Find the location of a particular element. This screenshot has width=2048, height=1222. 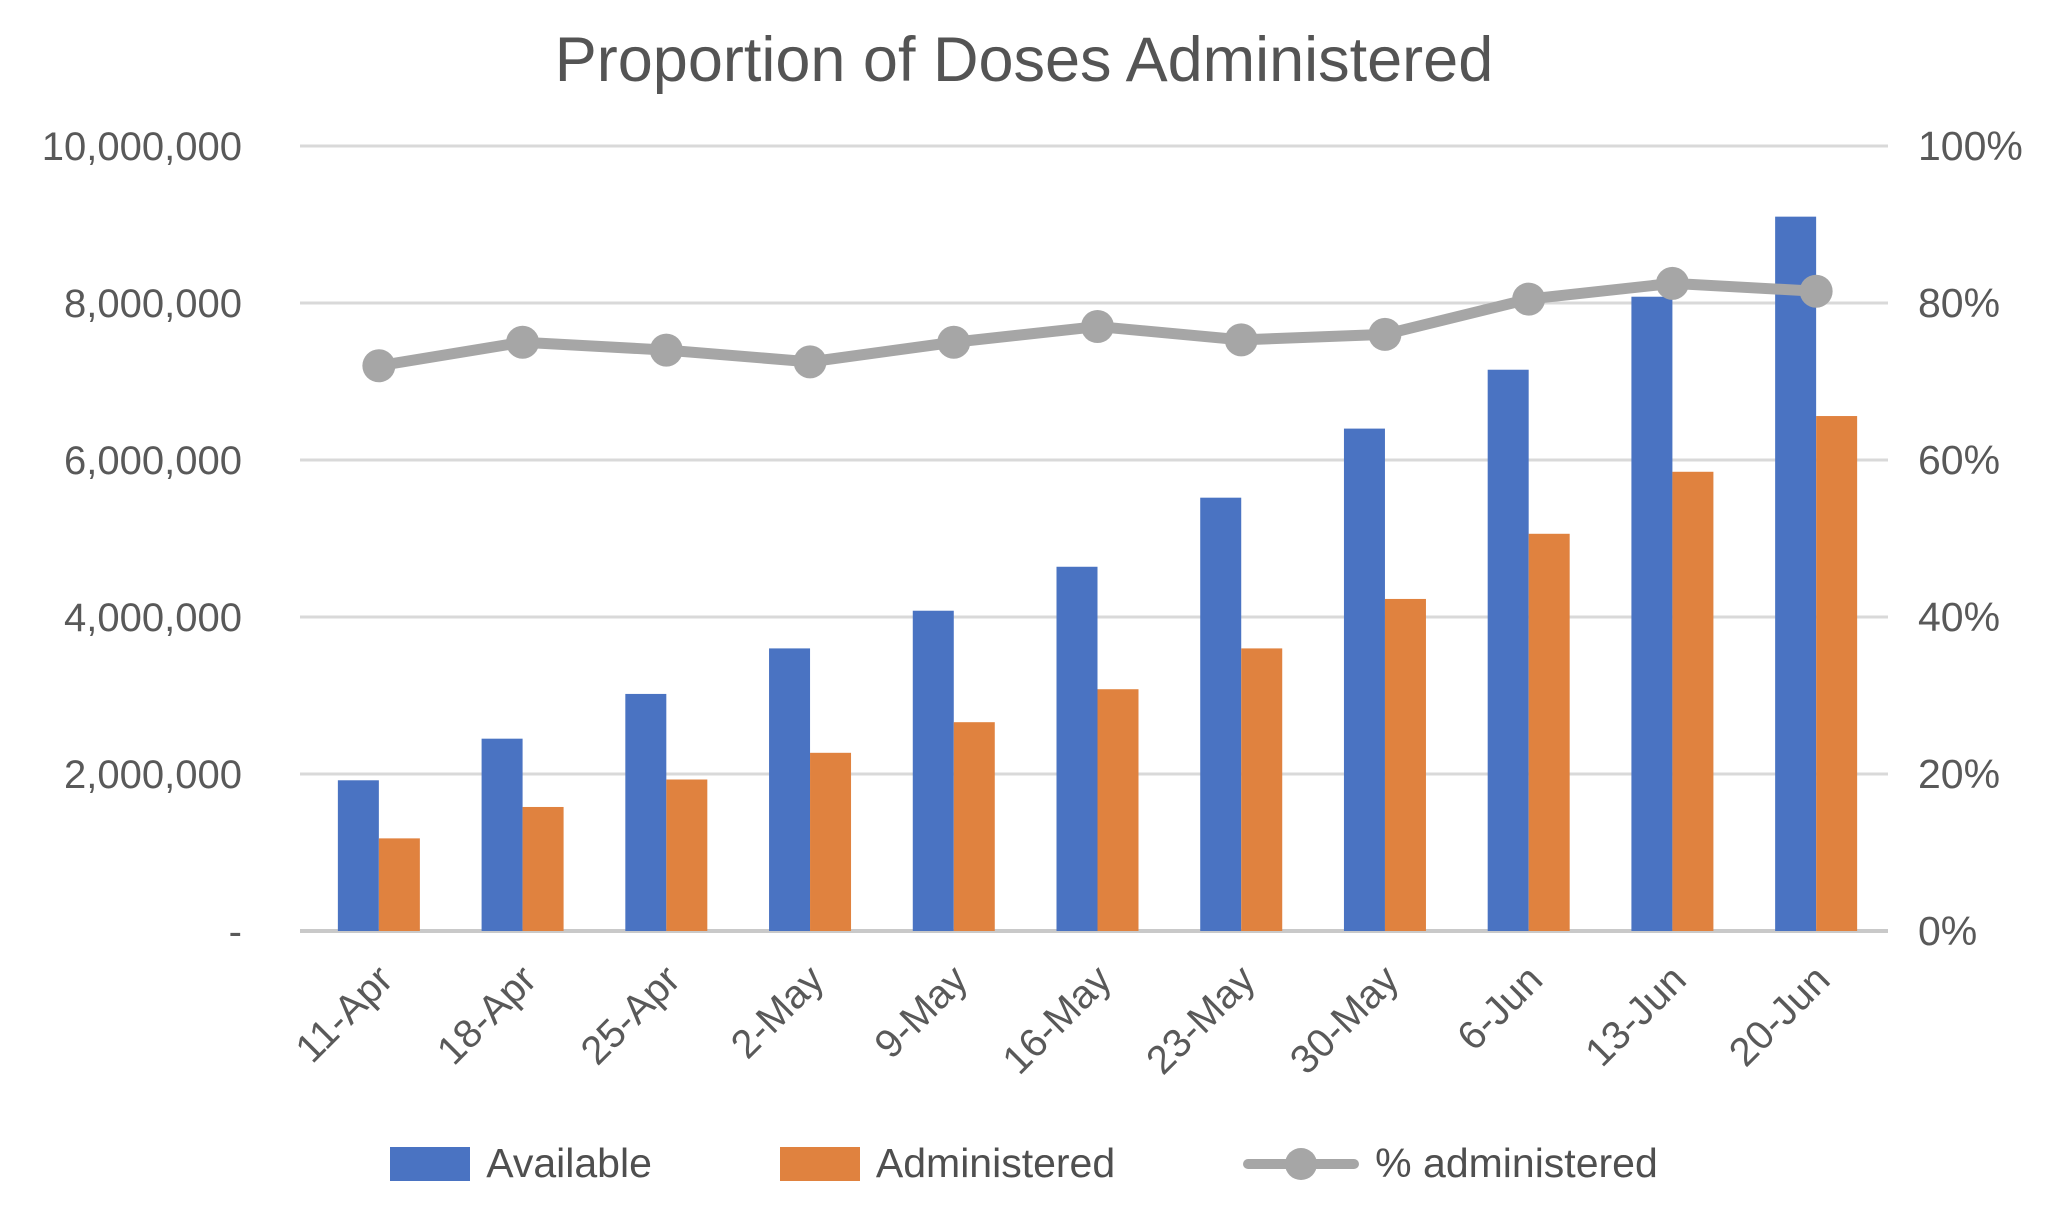

legend-label-administered: Administered is located at coordinates (995, 1163).